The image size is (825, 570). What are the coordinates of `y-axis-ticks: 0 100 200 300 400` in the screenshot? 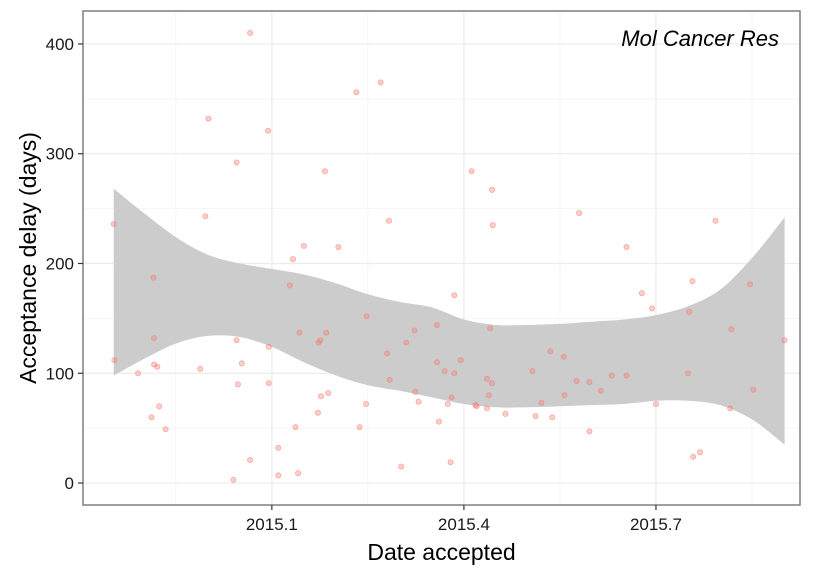 It's located at (64, 264).